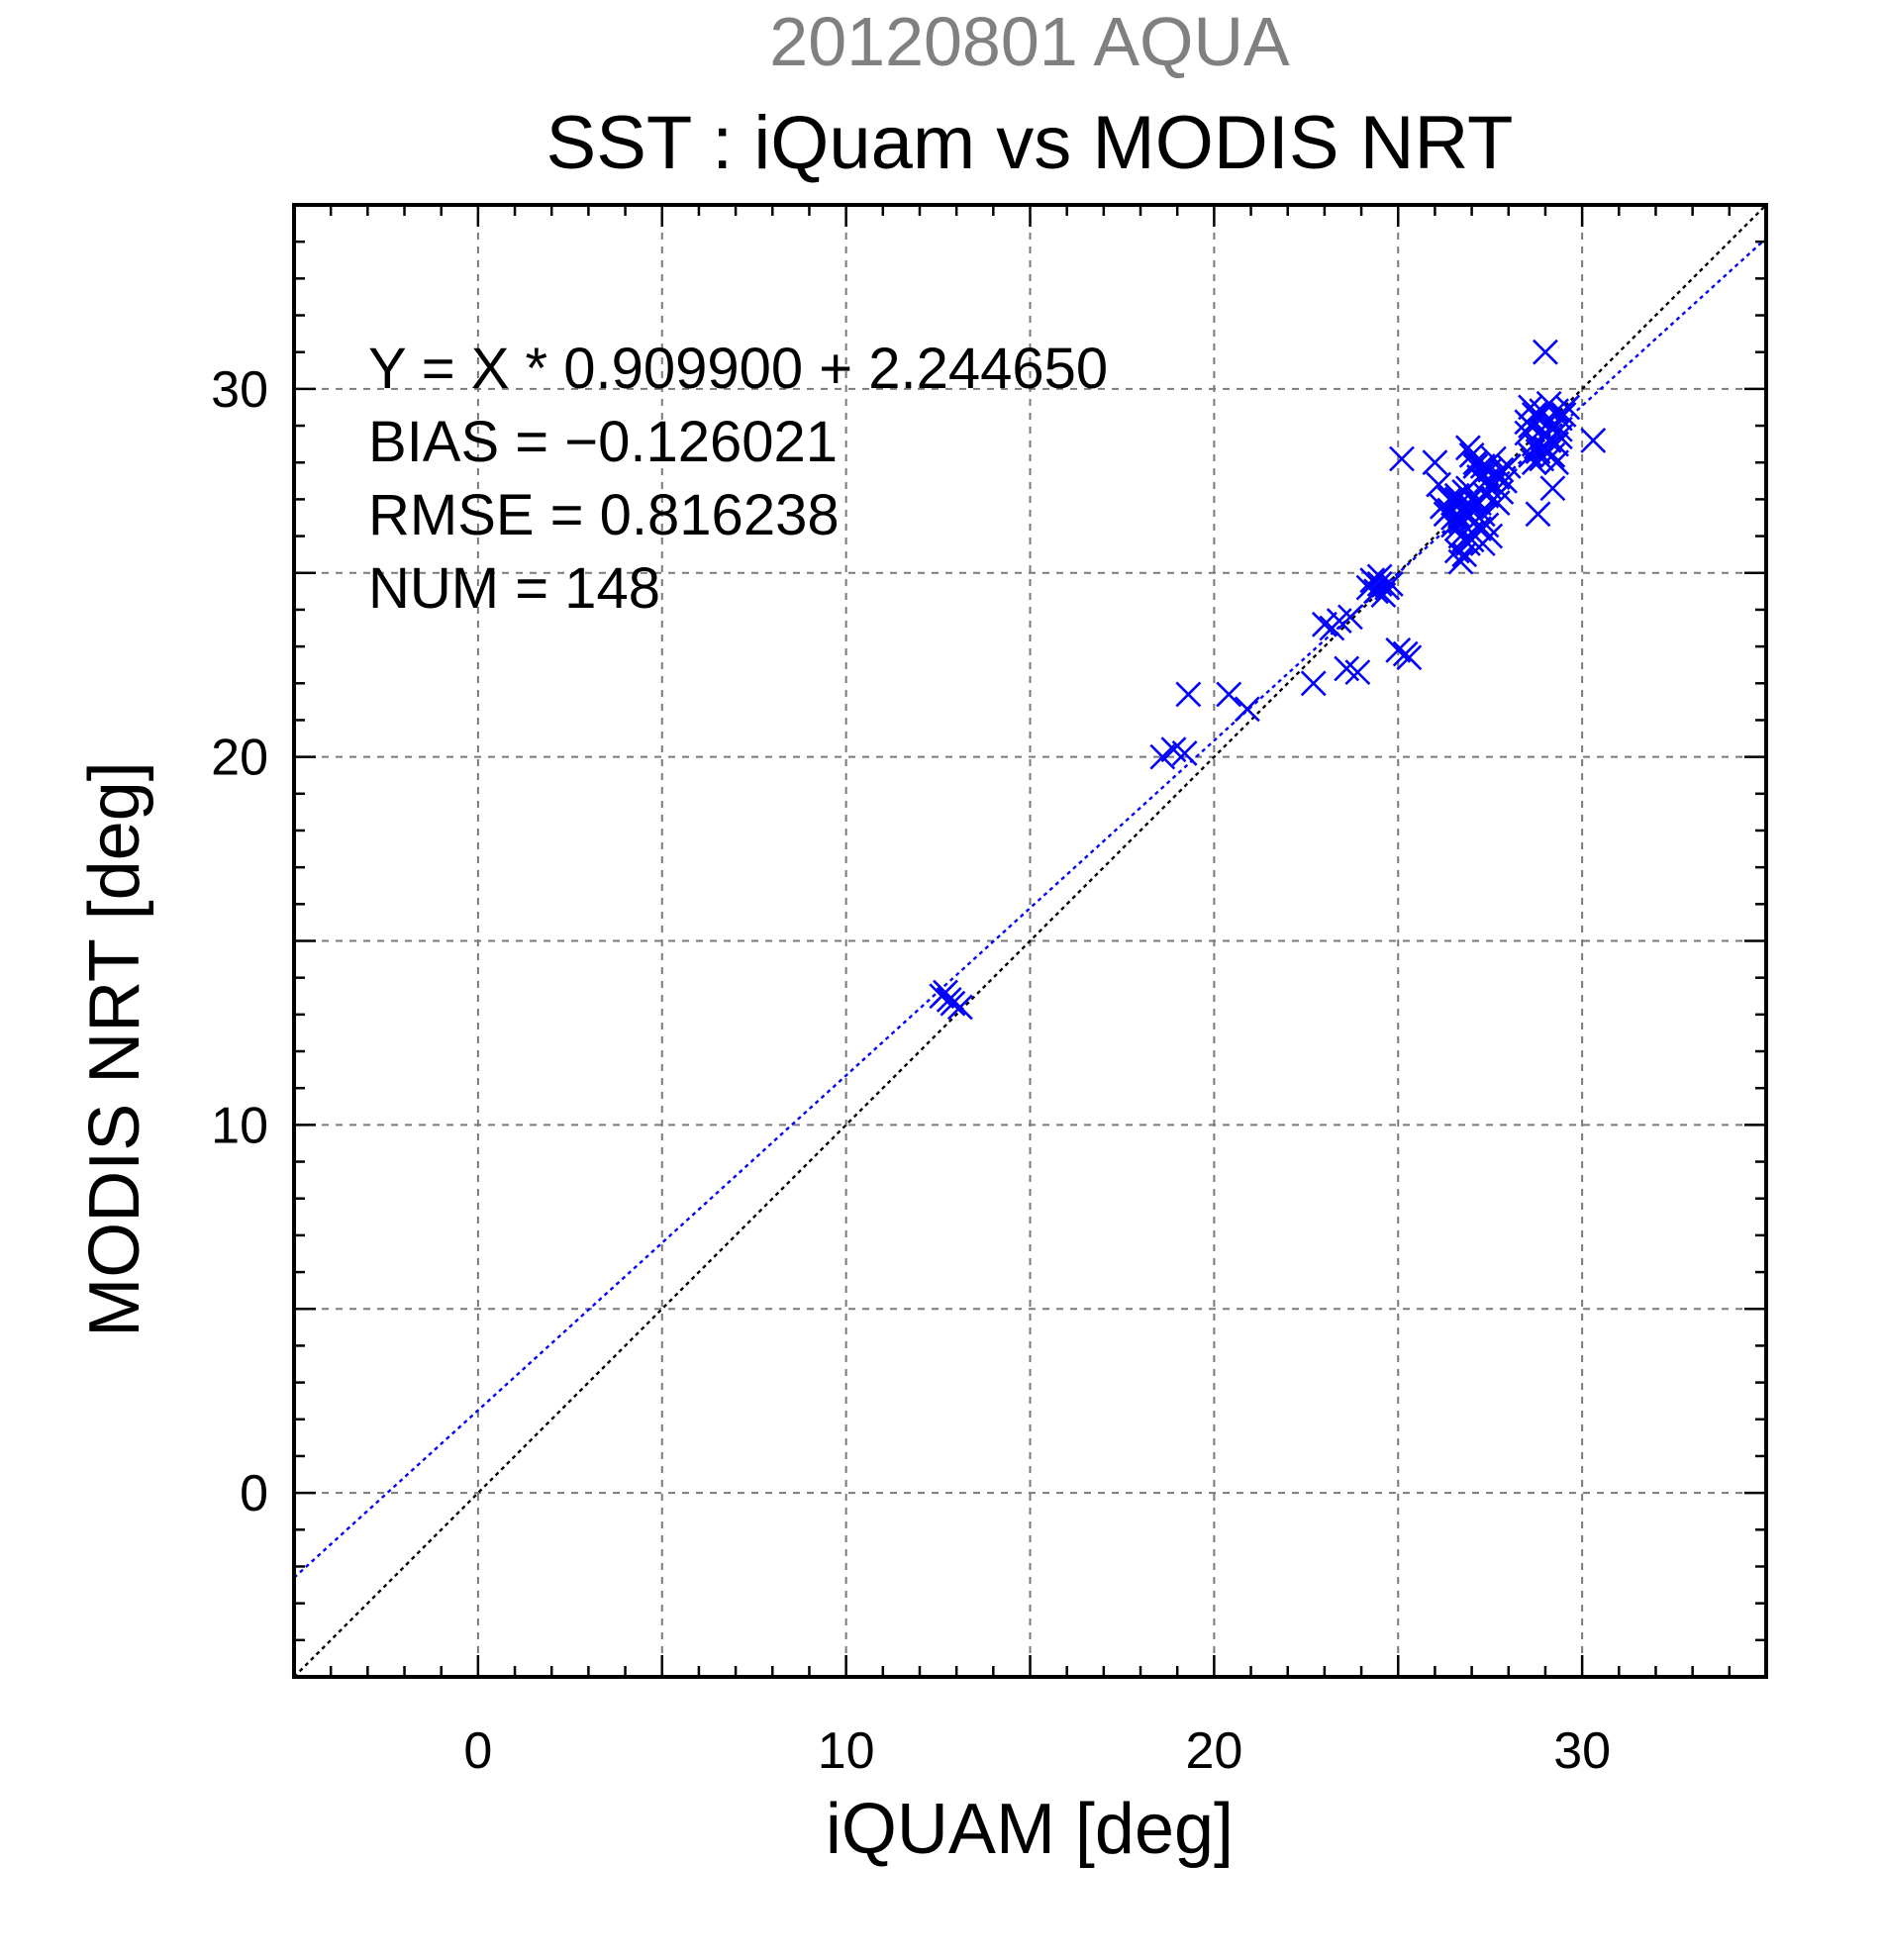 Image resolution: width=1881 pixels, height=1960 pixels. I want to click on x-tick-label: 20, so click(1213, 1751).